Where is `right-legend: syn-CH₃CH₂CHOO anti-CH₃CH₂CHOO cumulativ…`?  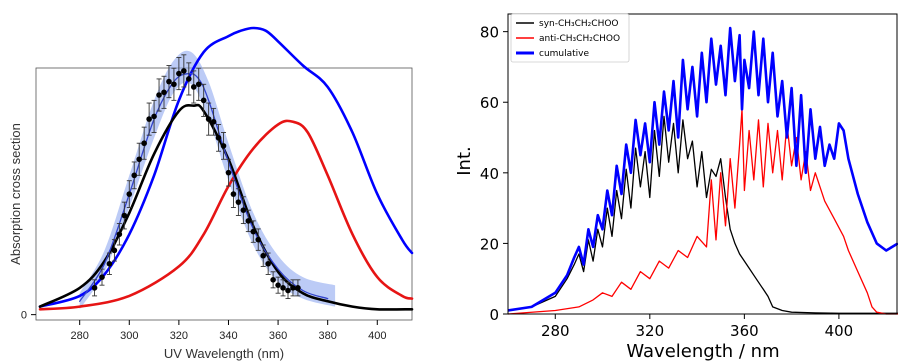 right-legend: syn-CH₃CH₂CHOO anti-CH₃CH₂CHOO cumulativ… is located at coordinates (570, 38).